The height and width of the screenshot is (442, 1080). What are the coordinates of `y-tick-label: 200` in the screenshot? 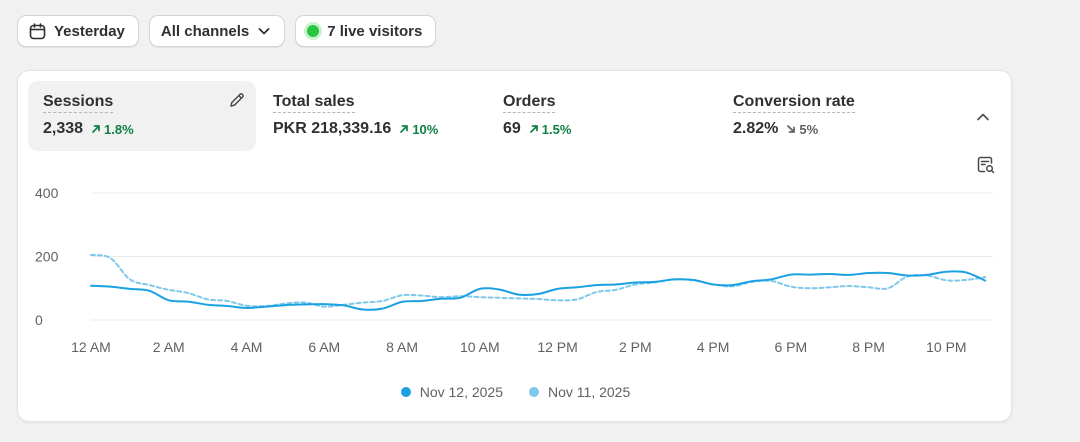 It's located at (47, 257).